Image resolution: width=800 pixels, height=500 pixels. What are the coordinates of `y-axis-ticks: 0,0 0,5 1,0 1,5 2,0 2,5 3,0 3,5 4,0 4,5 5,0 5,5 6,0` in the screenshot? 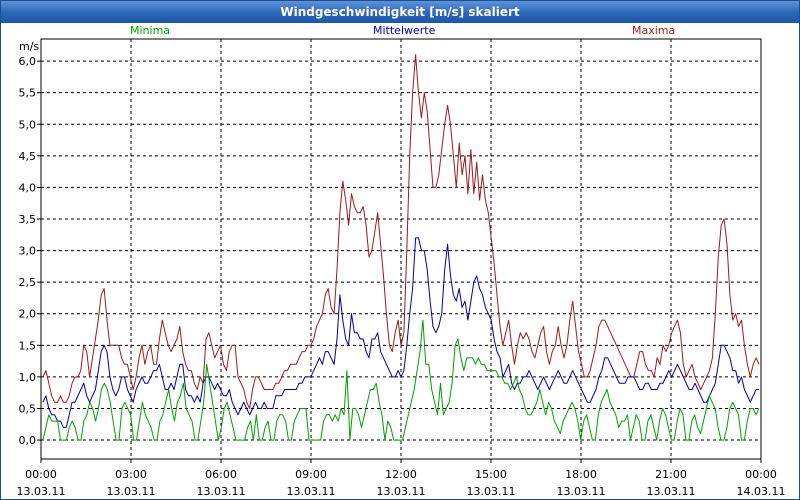 It's located at (30, 251).